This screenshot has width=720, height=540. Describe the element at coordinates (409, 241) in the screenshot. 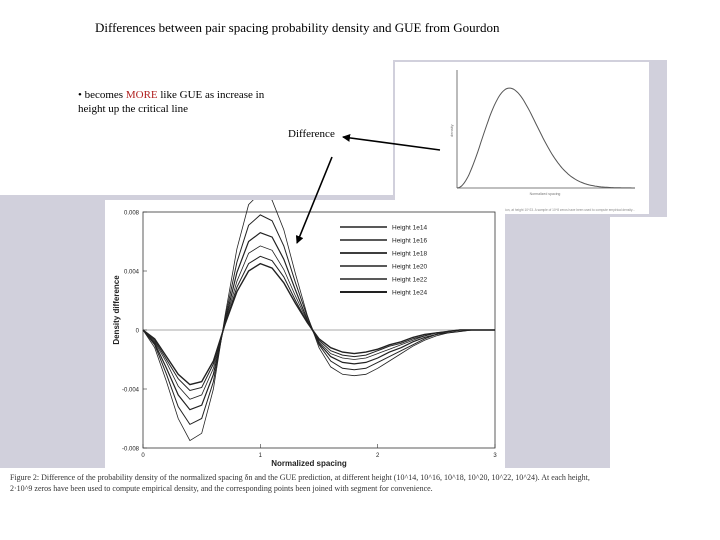

I see `legend-label-2: Height 1e16` at that location.